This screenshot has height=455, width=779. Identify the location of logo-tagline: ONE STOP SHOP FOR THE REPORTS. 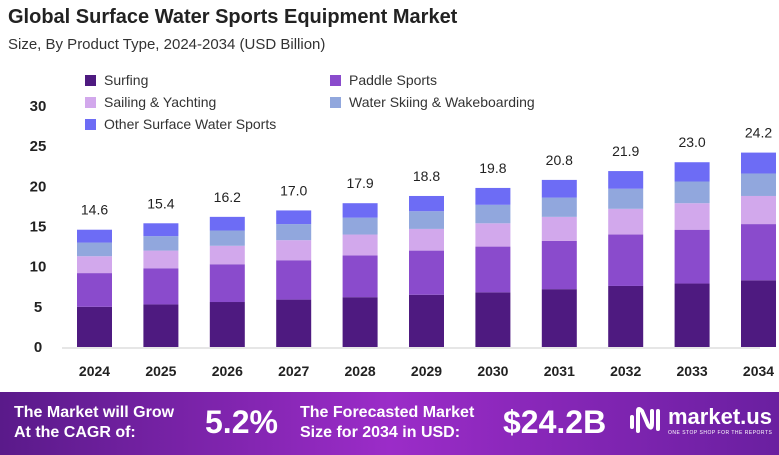
(720, 433).